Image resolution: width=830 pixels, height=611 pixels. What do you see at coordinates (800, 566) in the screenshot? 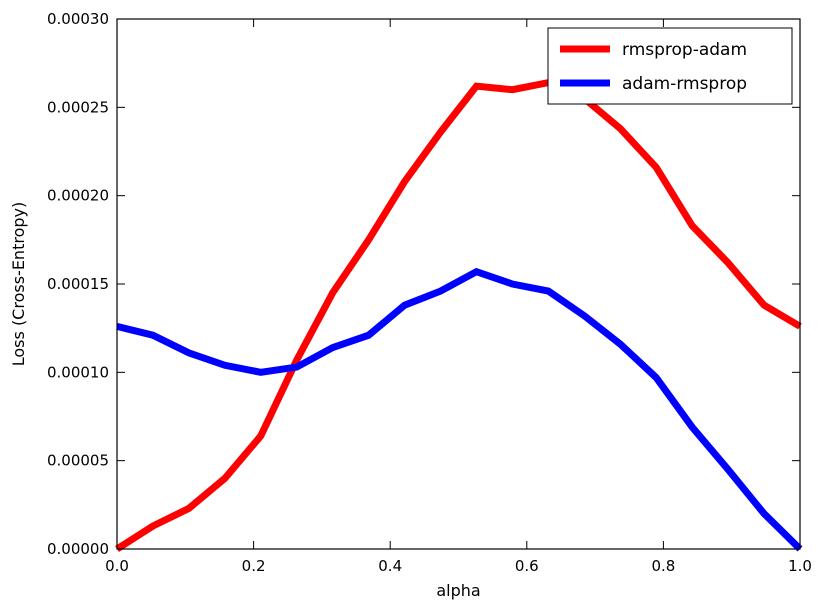
I see `x-tick-label: 1.0` at bounding box center [800, 566].